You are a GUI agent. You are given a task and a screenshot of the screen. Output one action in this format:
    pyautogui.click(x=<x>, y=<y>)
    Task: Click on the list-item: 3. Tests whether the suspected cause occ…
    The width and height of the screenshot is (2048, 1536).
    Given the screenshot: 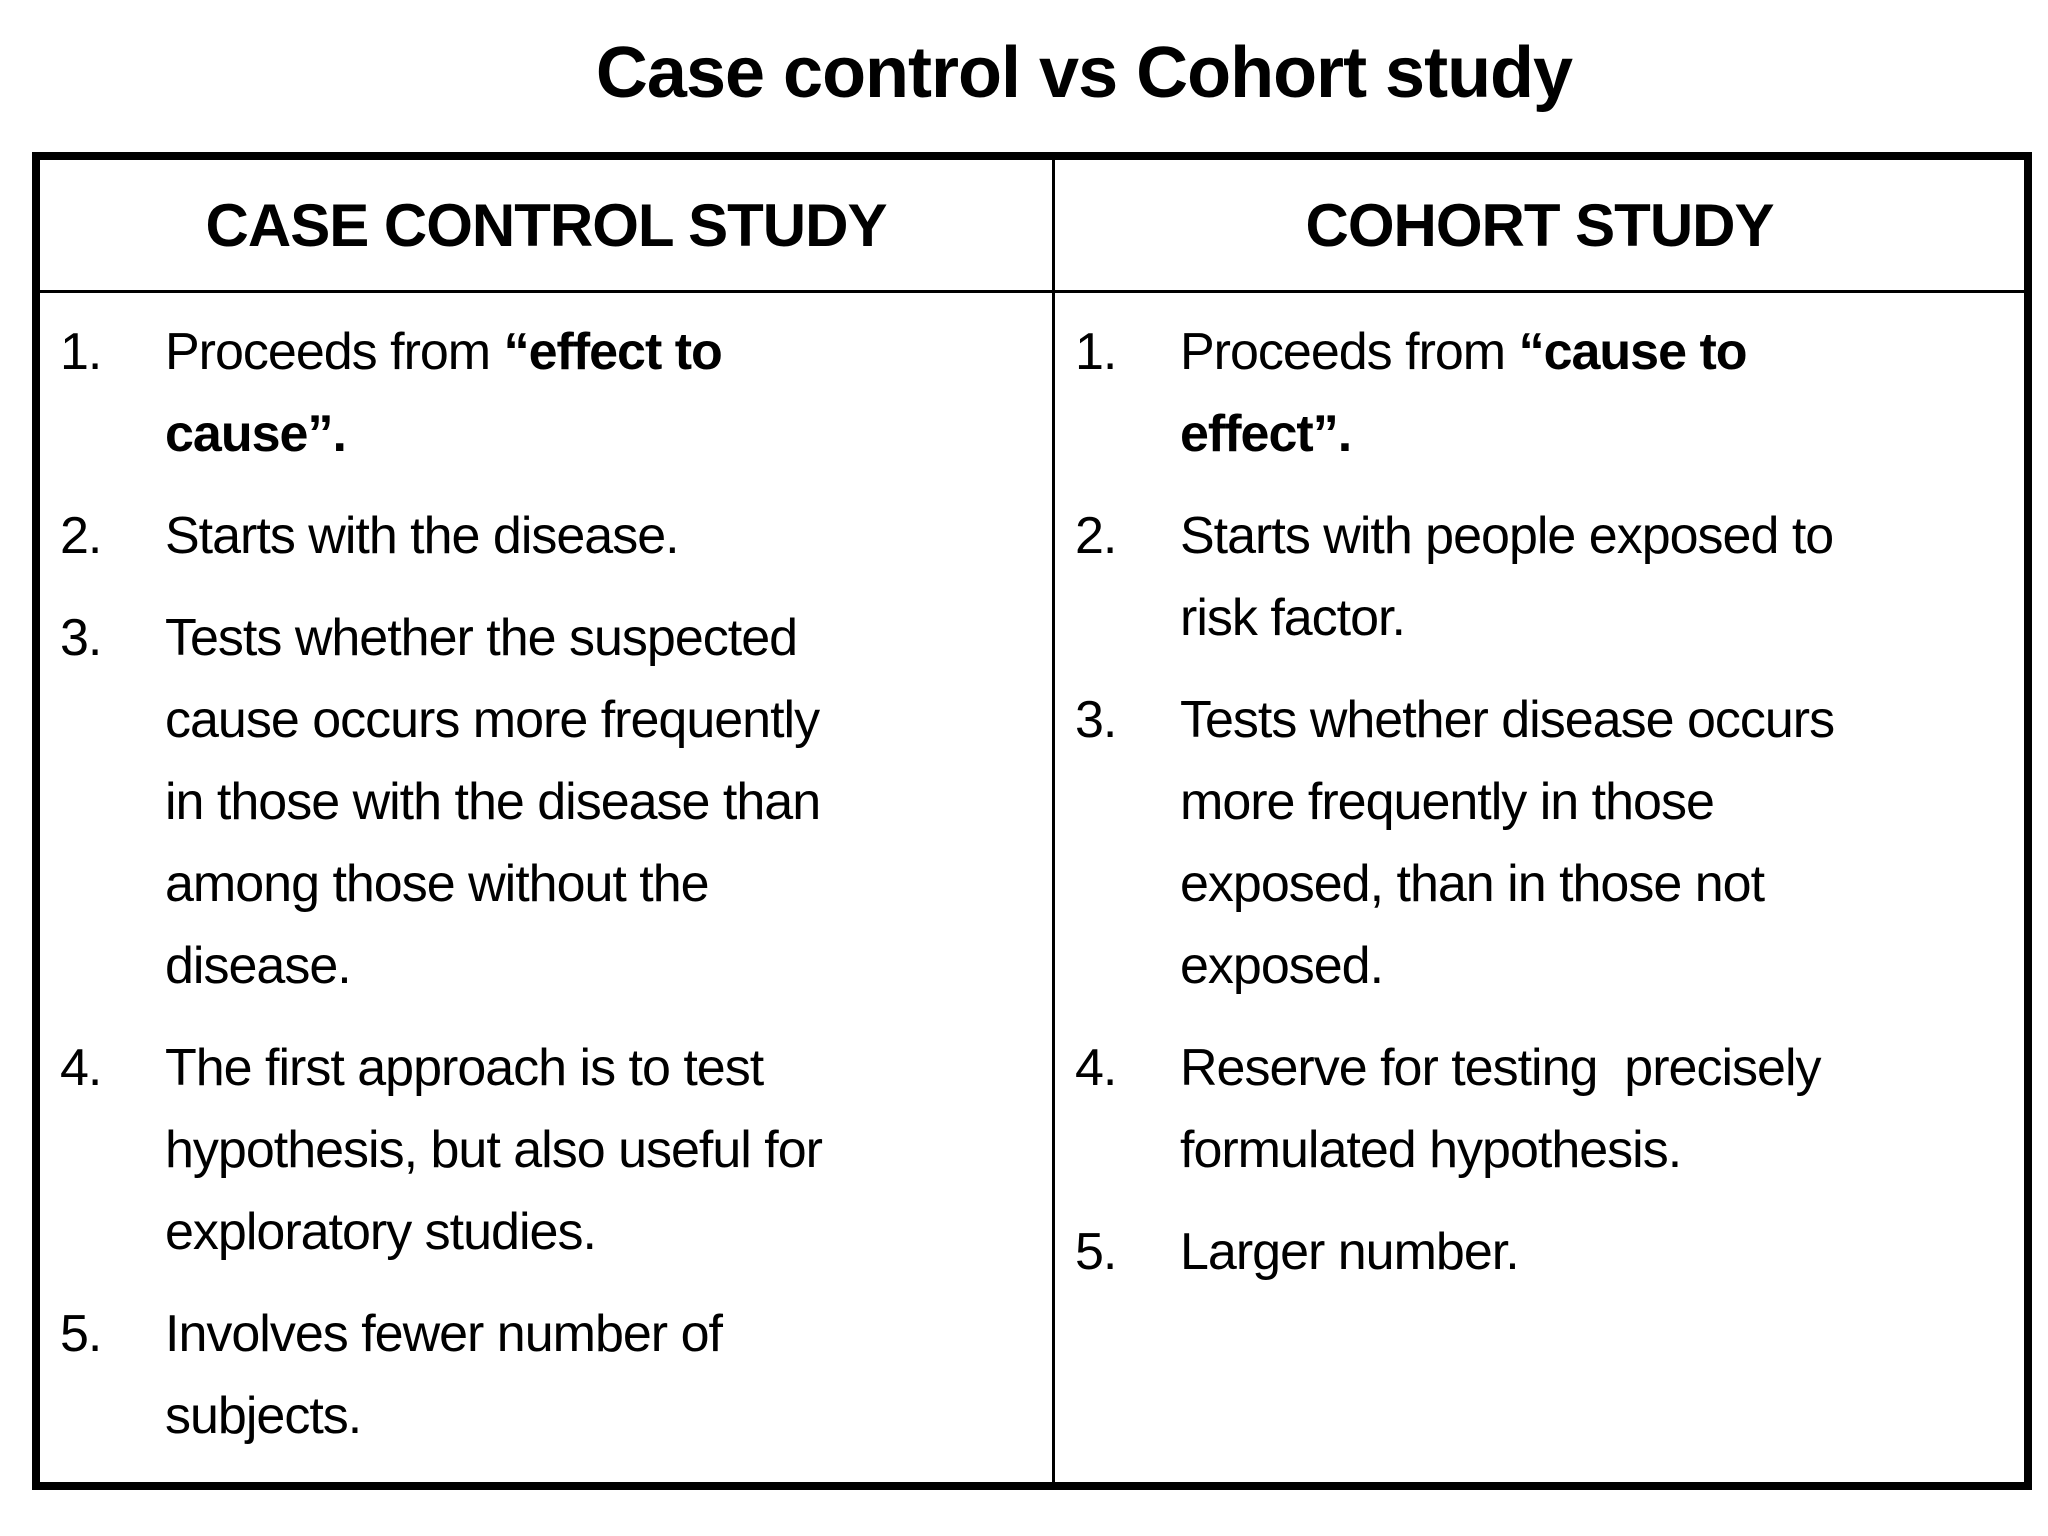 What is the action you would take?
    pyautogui.click(x=552, y=802)
    